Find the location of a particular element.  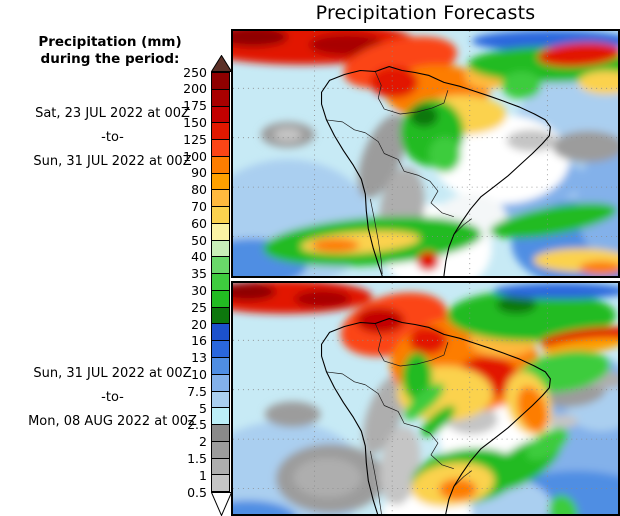

colorbar-tick-label: 0.5 is located at coordinates (197, 492).